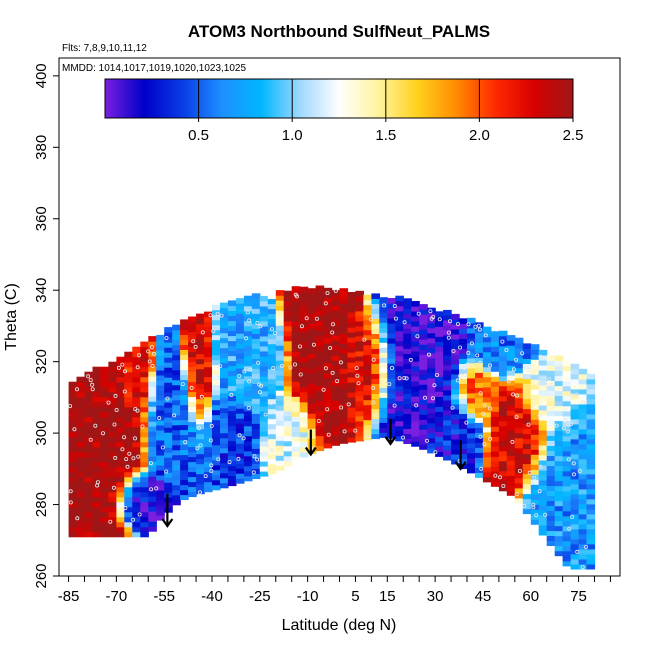 The height and width of the screenshot is (650, 650). What do you see at coordinates (292, 135) in the screenshot?
I see `colorbar-tick-label: 1.0` at bounding box center [292, 135].